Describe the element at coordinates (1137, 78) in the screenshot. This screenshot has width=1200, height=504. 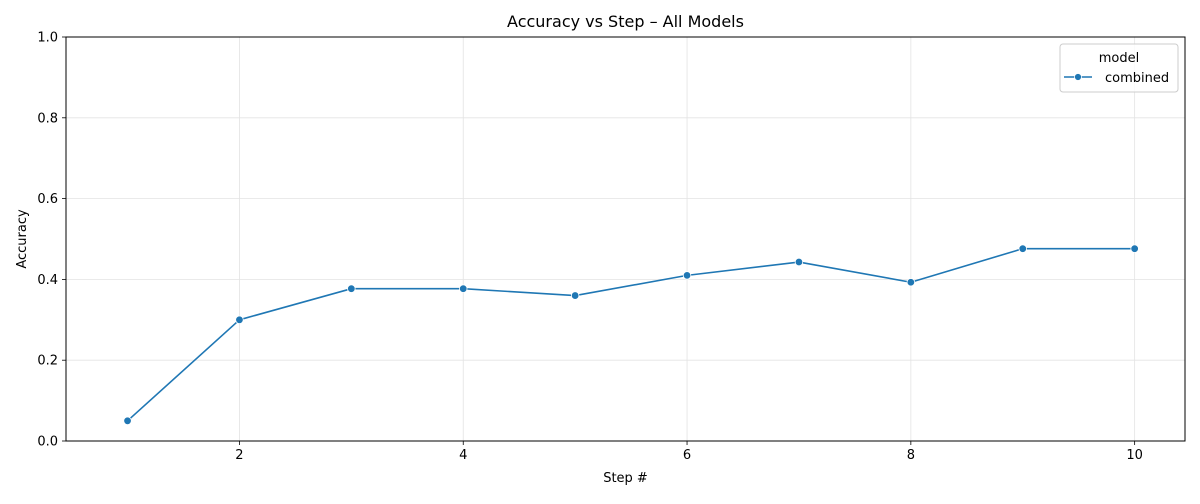
I see `legend-series-label: combined` at that location.